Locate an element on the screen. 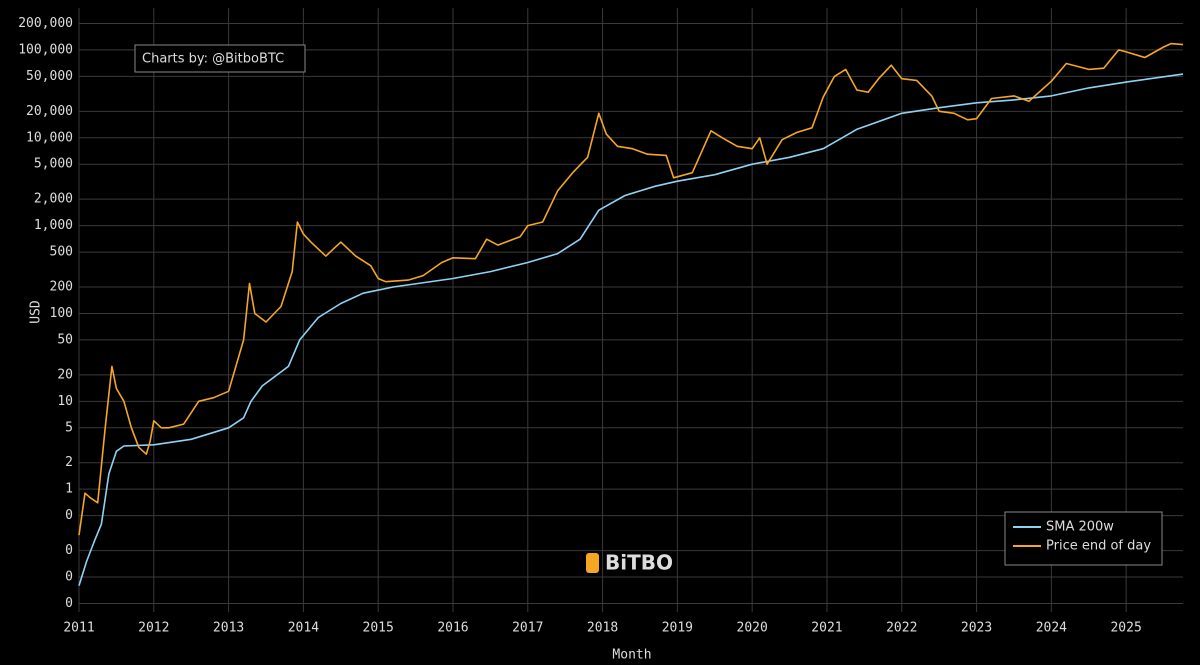  x-tick-label: 2022 is located at coordinates (901, 628).